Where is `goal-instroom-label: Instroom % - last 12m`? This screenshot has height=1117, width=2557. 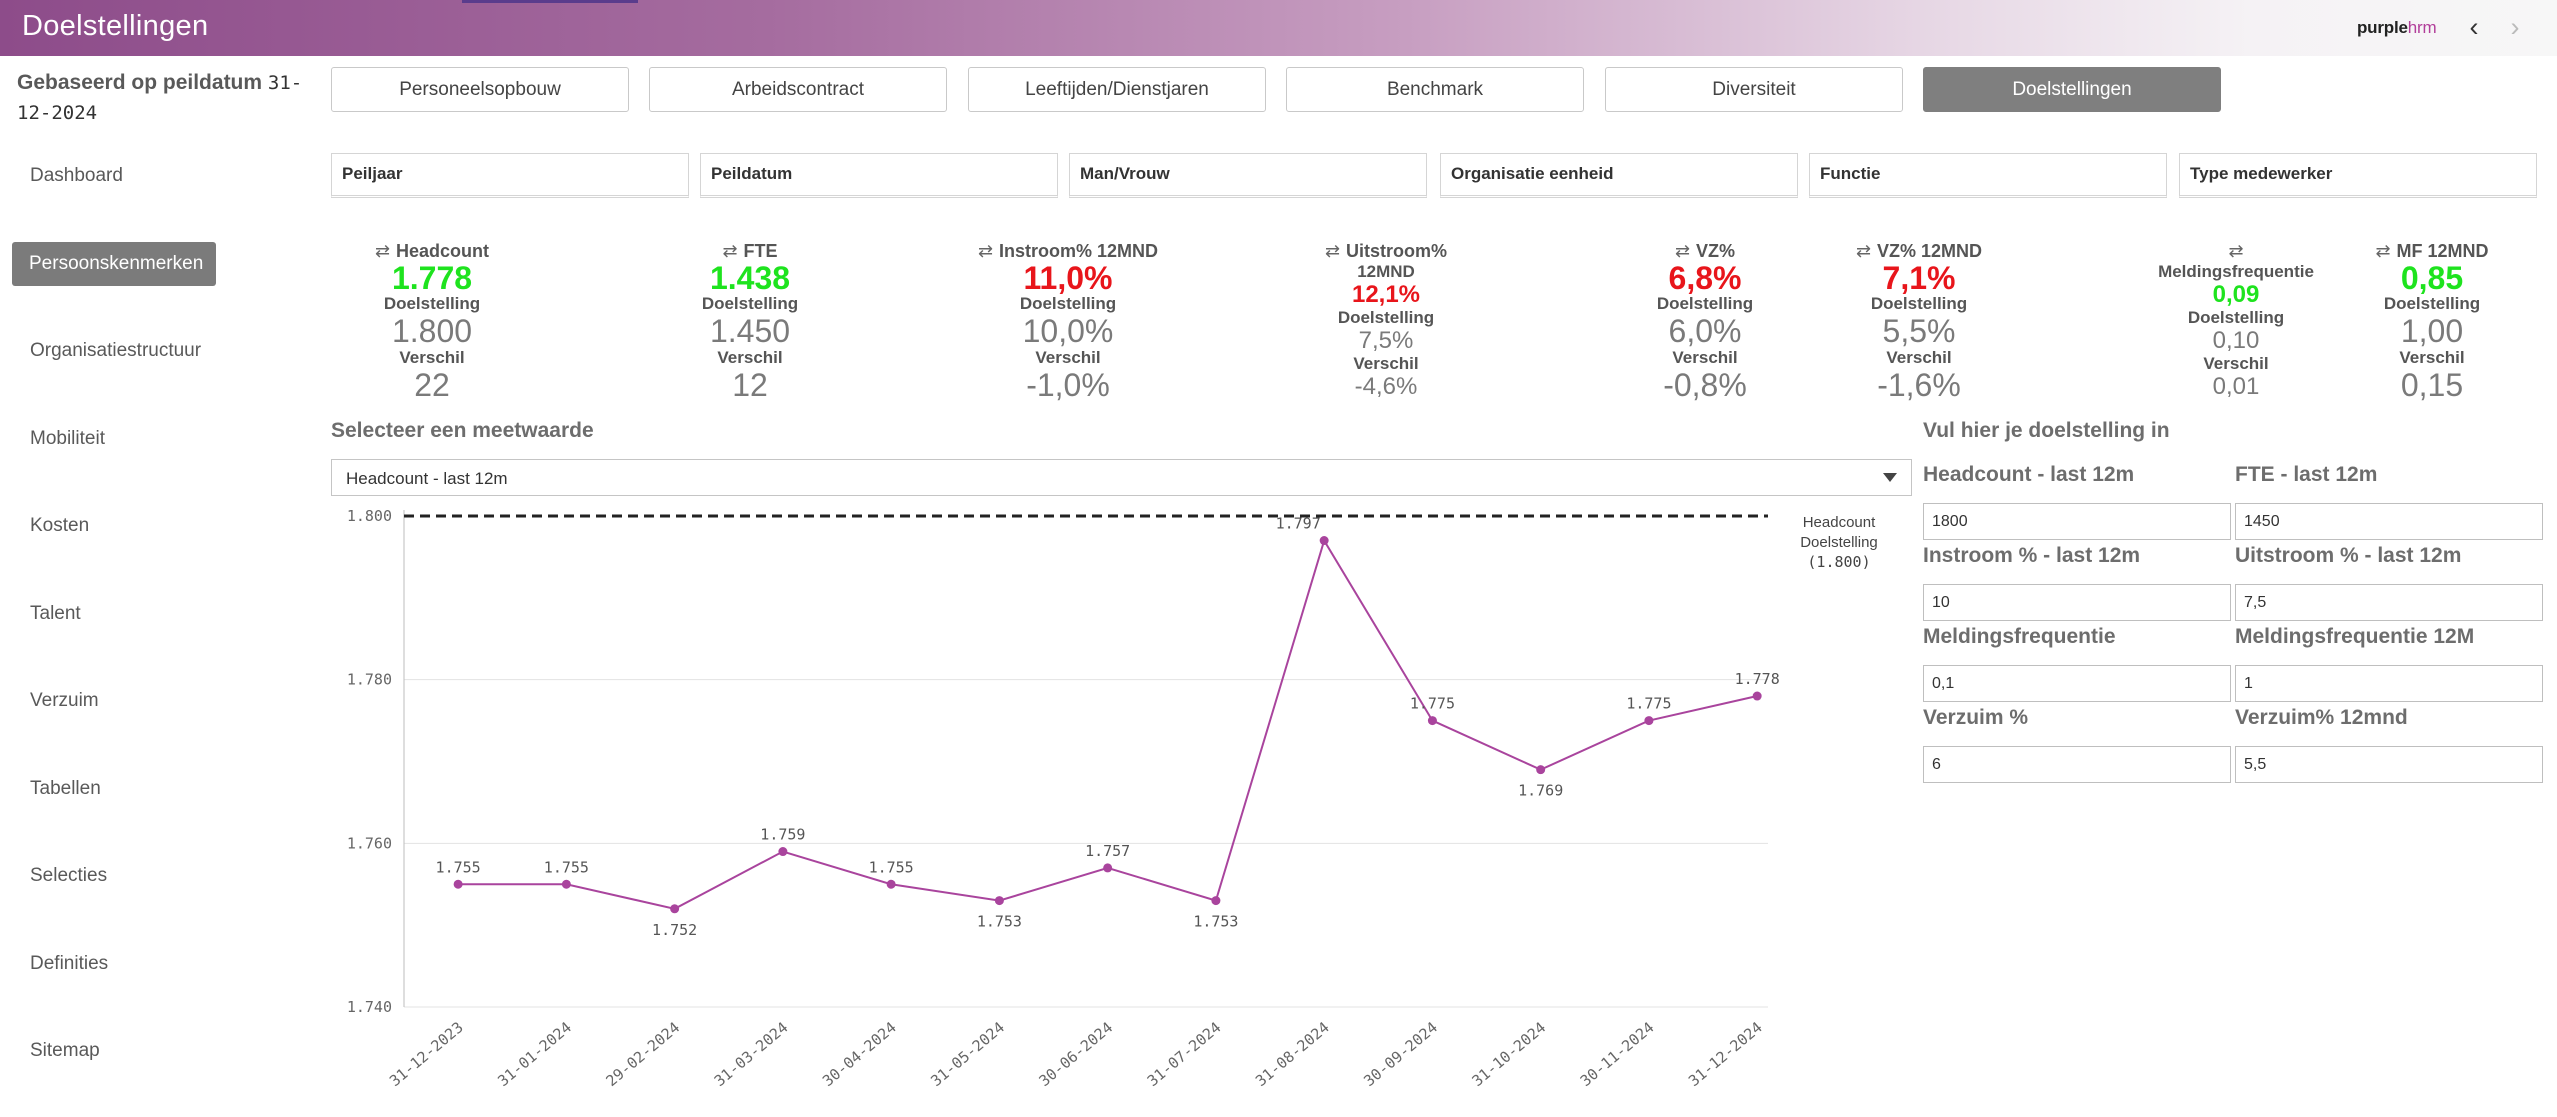
goal-instroom-label: Instroom % - last 12m is located at coordinates (2032, 555).